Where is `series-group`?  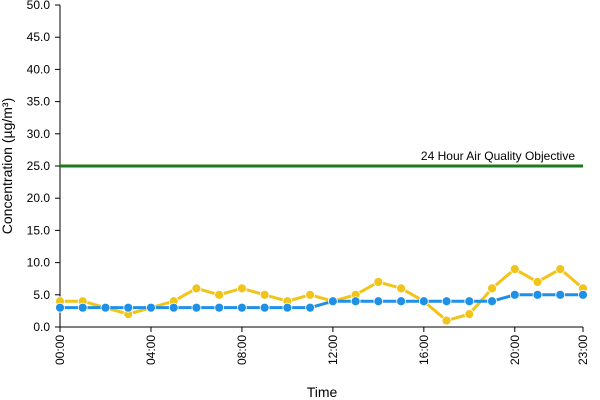
series-group is located at coordinates (321, 295).